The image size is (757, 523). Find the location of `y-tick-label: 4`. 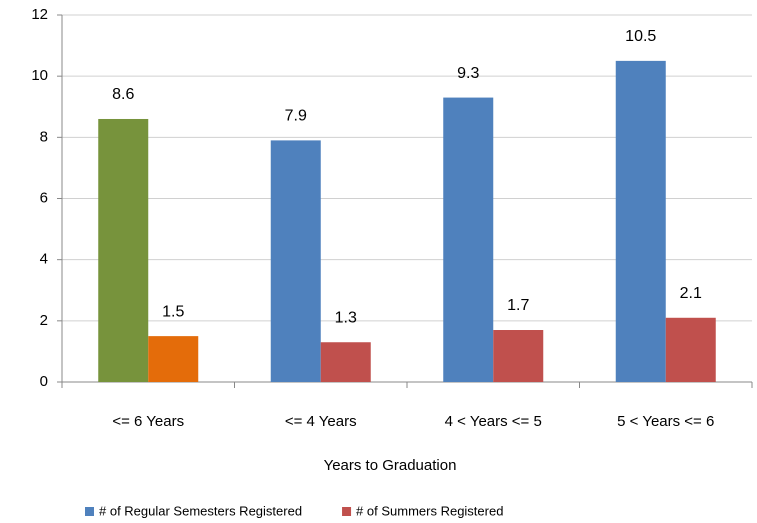

y-tick-label: 4 is located at coordinates (44, 259).